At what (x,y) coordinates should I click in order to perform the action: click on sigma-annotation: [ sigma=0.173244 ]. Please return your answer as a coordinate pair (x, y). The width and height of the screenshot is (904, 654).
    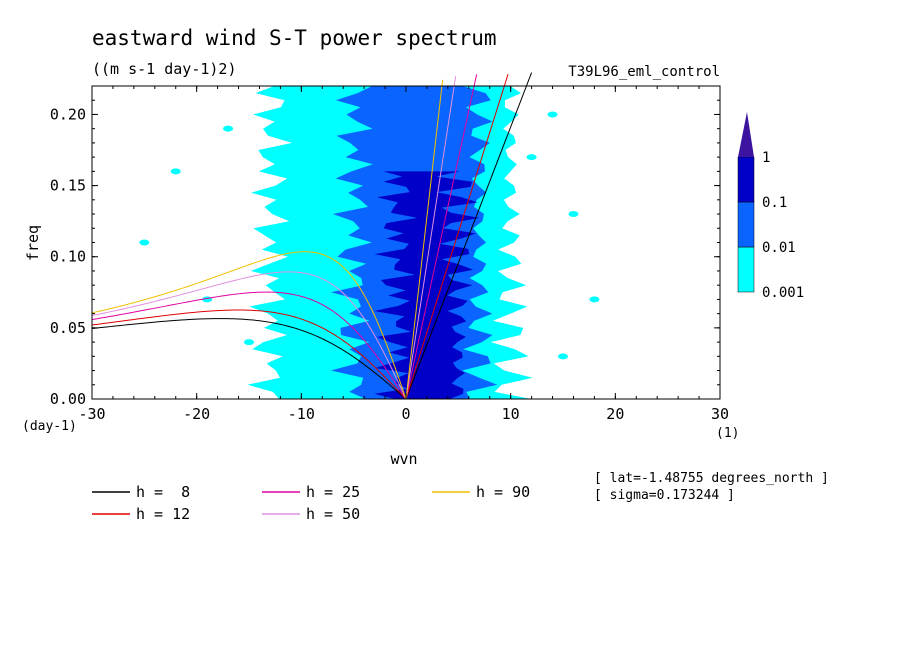
    Looking at the image, I should click on (664, 495).